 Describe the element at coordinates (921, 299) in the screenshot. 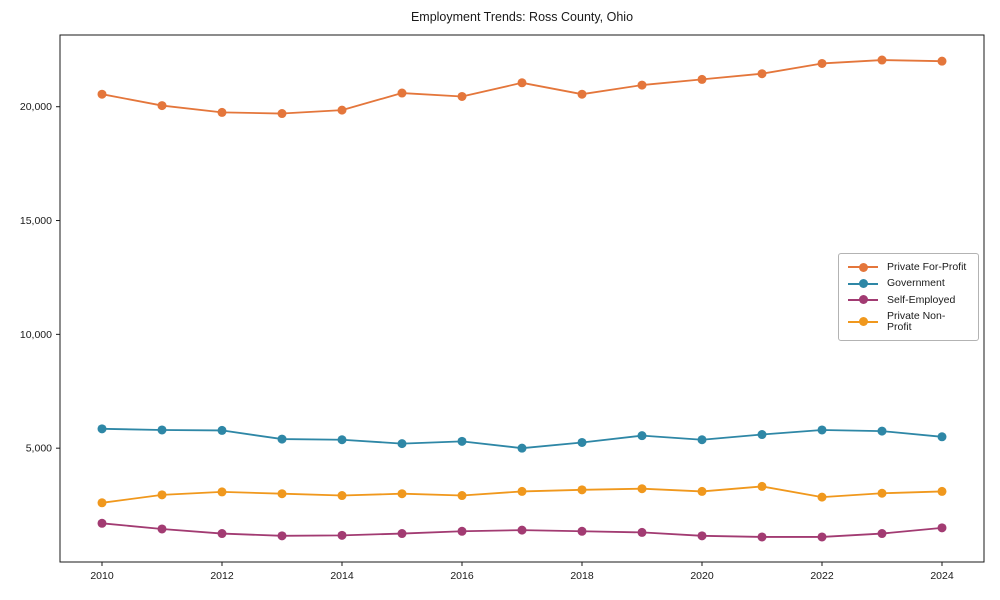

I see `legend-label: Self-Employed` at that location.